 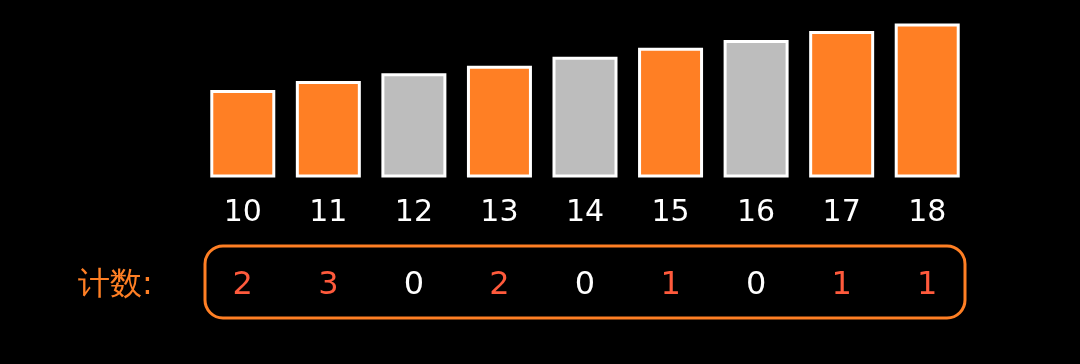 What do you see at coordinates (115, 283) in the screenshot?
I see `text: 计数:` at bounding box center [115, 283].